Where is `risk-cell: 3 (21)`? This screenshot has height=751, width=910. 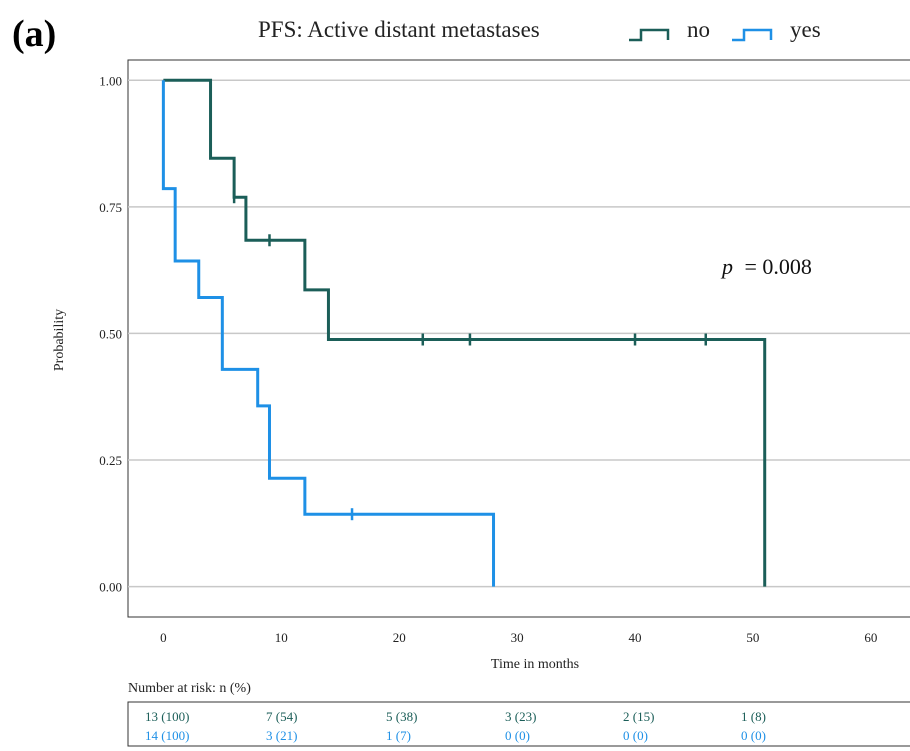 risk-cell: 3 (21) is located at coordinates (281, 735).